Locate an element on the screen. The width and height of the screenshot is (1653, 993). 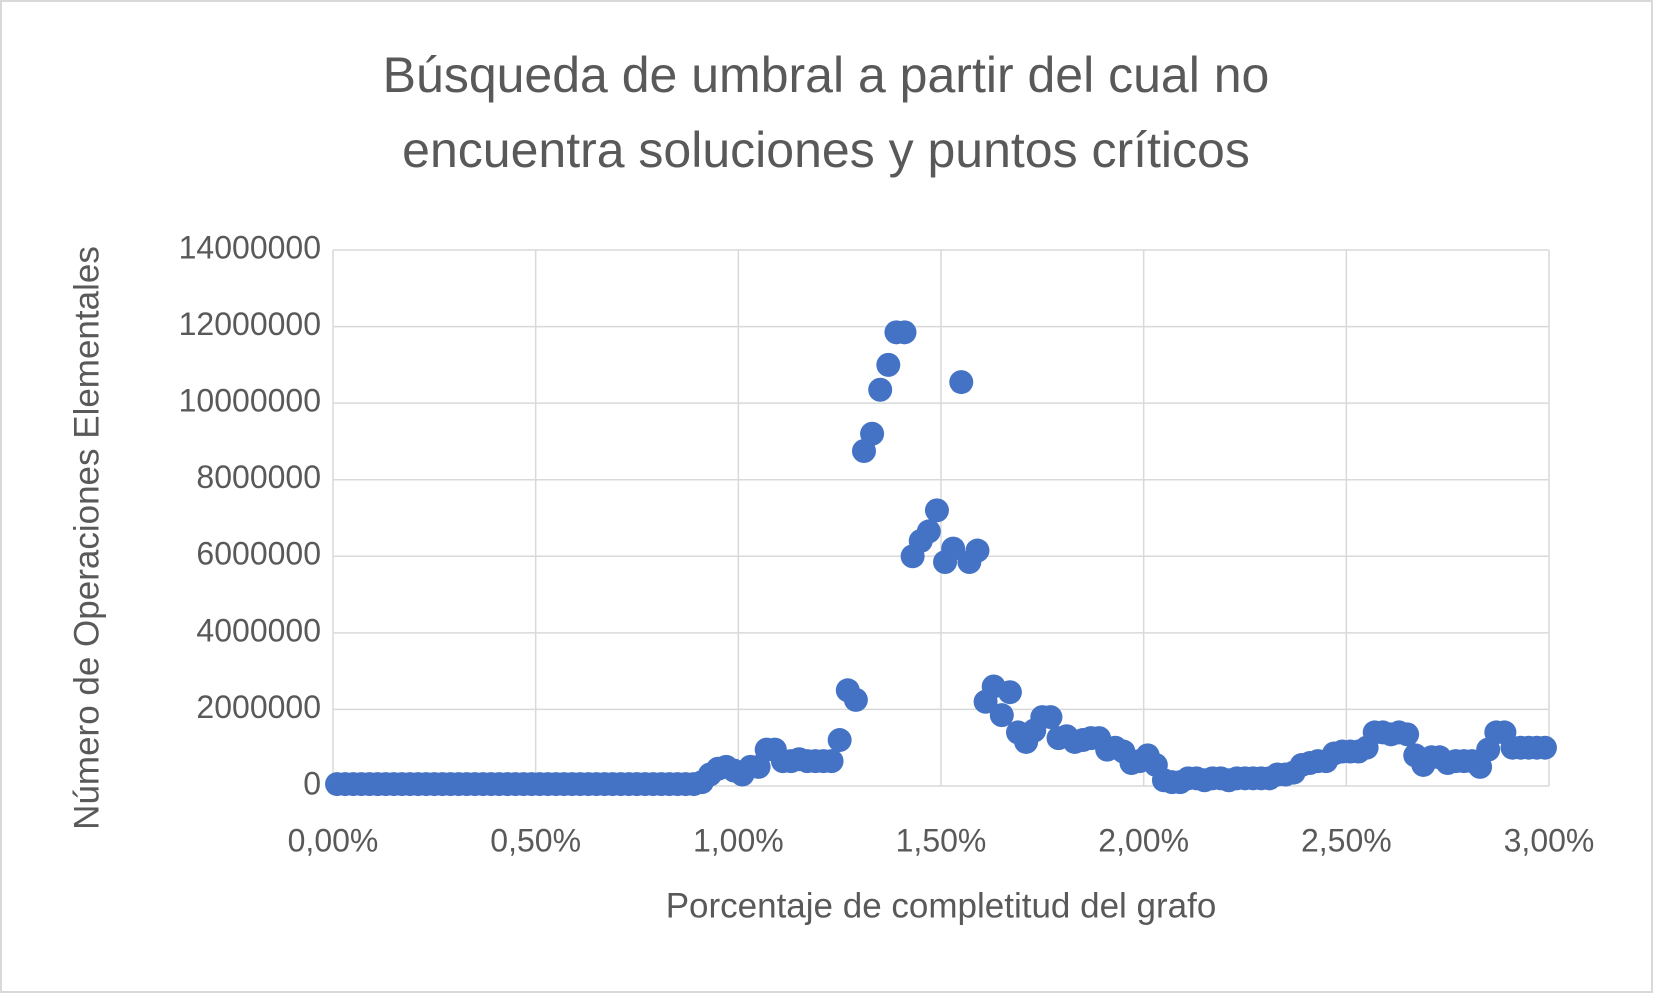
y-tick-label: 2000000 is located at coordinates (258, 707).